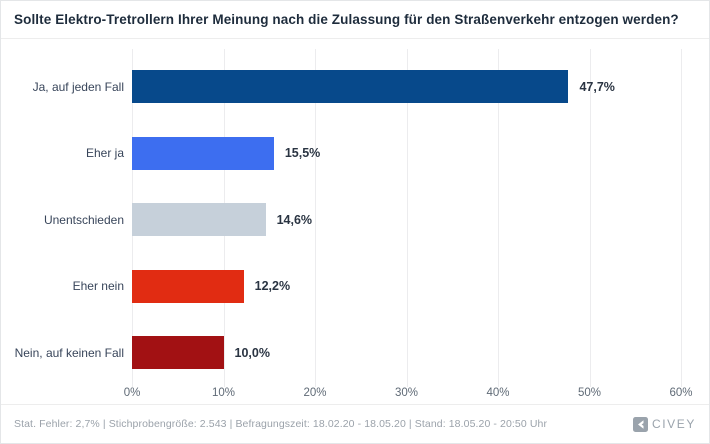 The image size is (710, 444). Describe the element at coordinates (83, 219) in the screenshot. I see `category-label: Unentschieden` at that location.